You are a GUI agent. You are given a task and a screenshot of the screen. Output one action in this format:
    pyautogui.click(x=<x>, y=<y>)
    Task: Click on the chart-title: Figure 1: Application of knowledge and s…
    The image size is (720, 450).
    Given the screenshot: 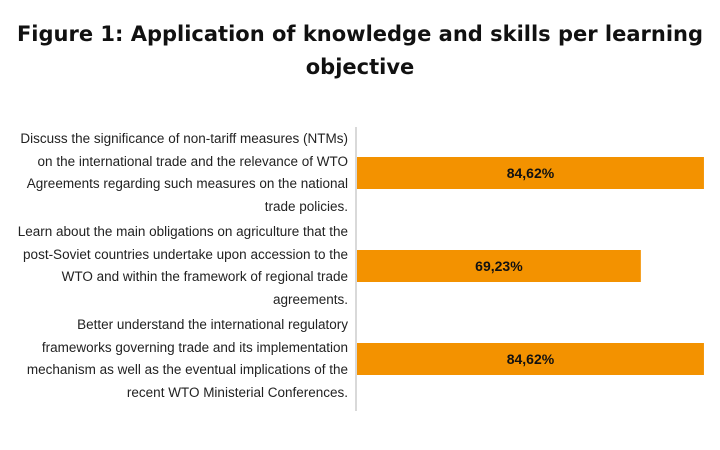 What is the action you would take?
    pyautogui.click(x=360, y=50)
    